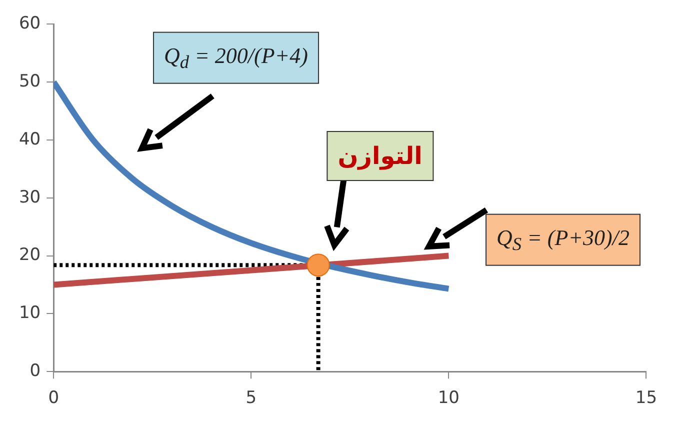 This screenshot has height=432, width=675. I want to click on y-tick-label: 60, so click(29, 24).